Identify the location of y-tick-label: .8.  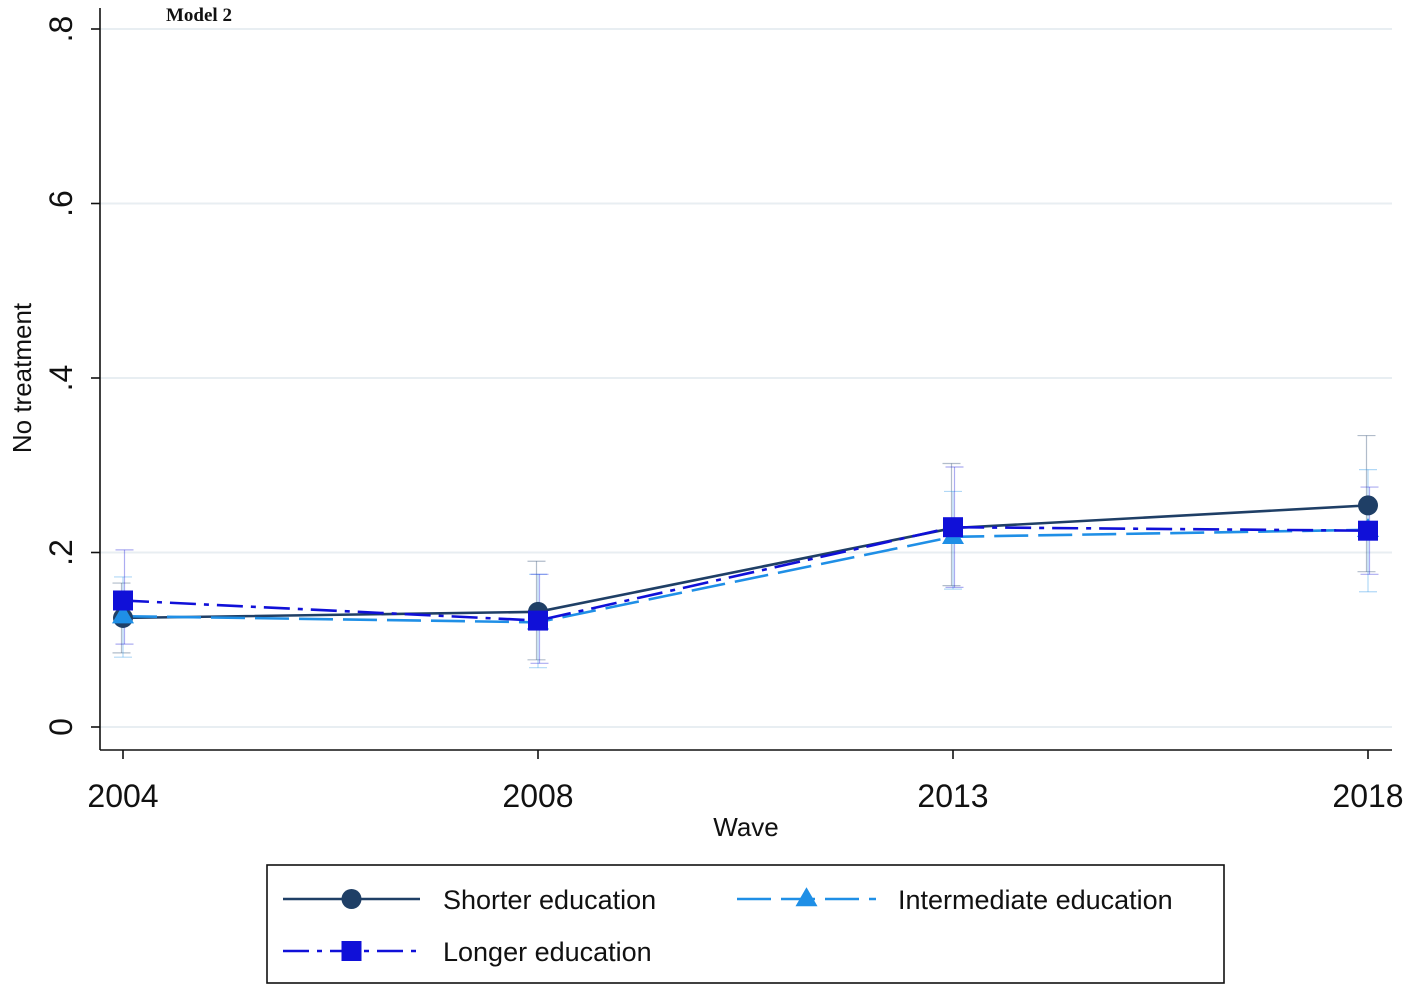
(61, 29).